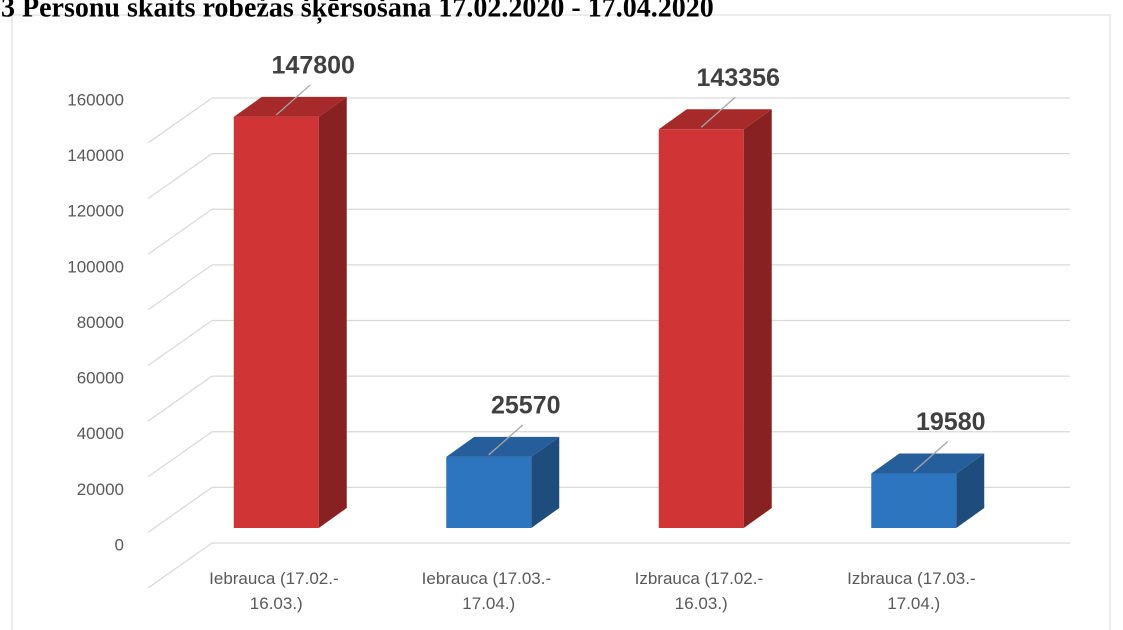  Describe the element at coordinates (100, 433) in the screenshot. I see `y-tick-label: 40000` at that location.